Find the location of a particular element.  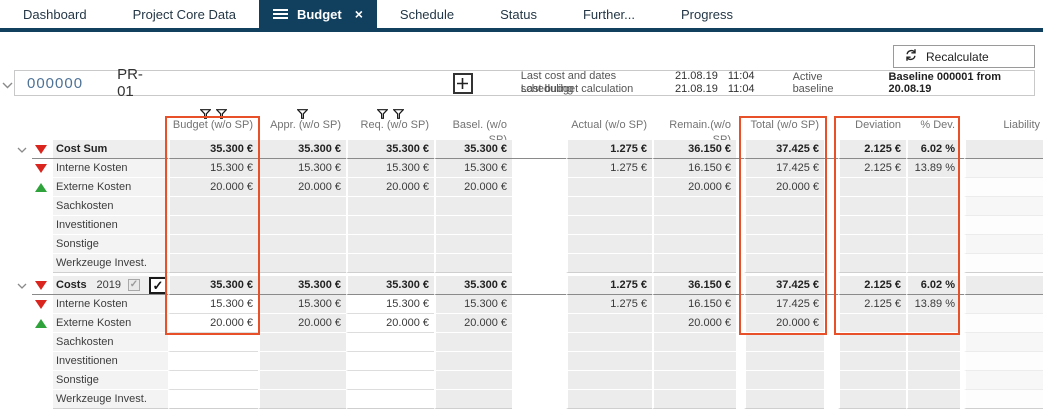

cost-type-row: Sonstige is located at coordinates (521, 380).